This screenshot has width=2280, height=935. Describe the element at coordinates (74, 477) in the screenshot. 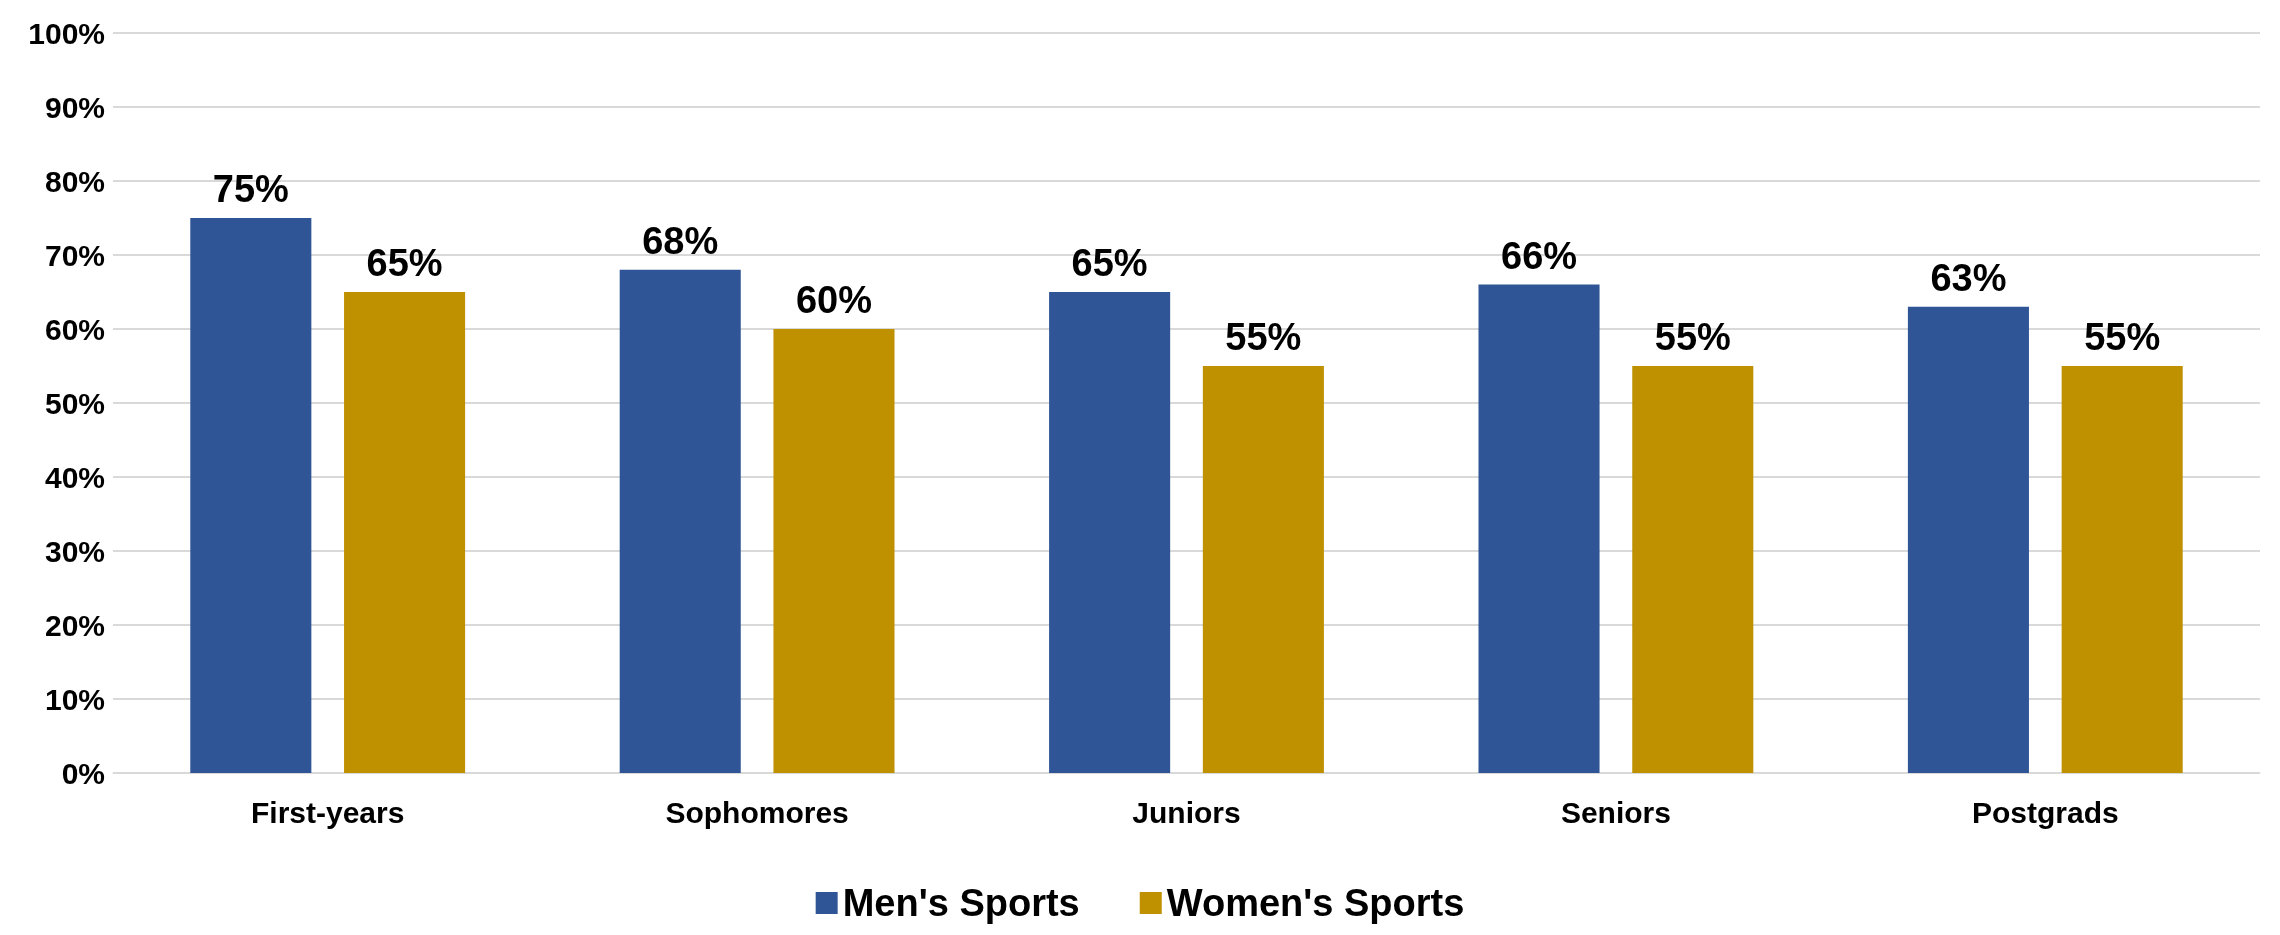

I see `y-tick-label: 40%` at that location.